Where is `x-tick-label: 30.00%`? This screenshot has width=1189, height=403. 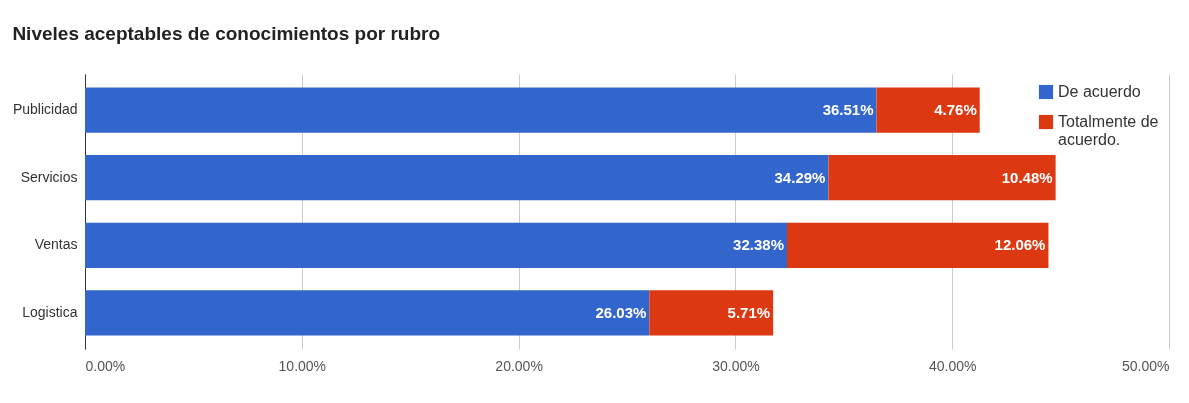
x-tick-label: 30.00% is located at coordinates (736, 365).